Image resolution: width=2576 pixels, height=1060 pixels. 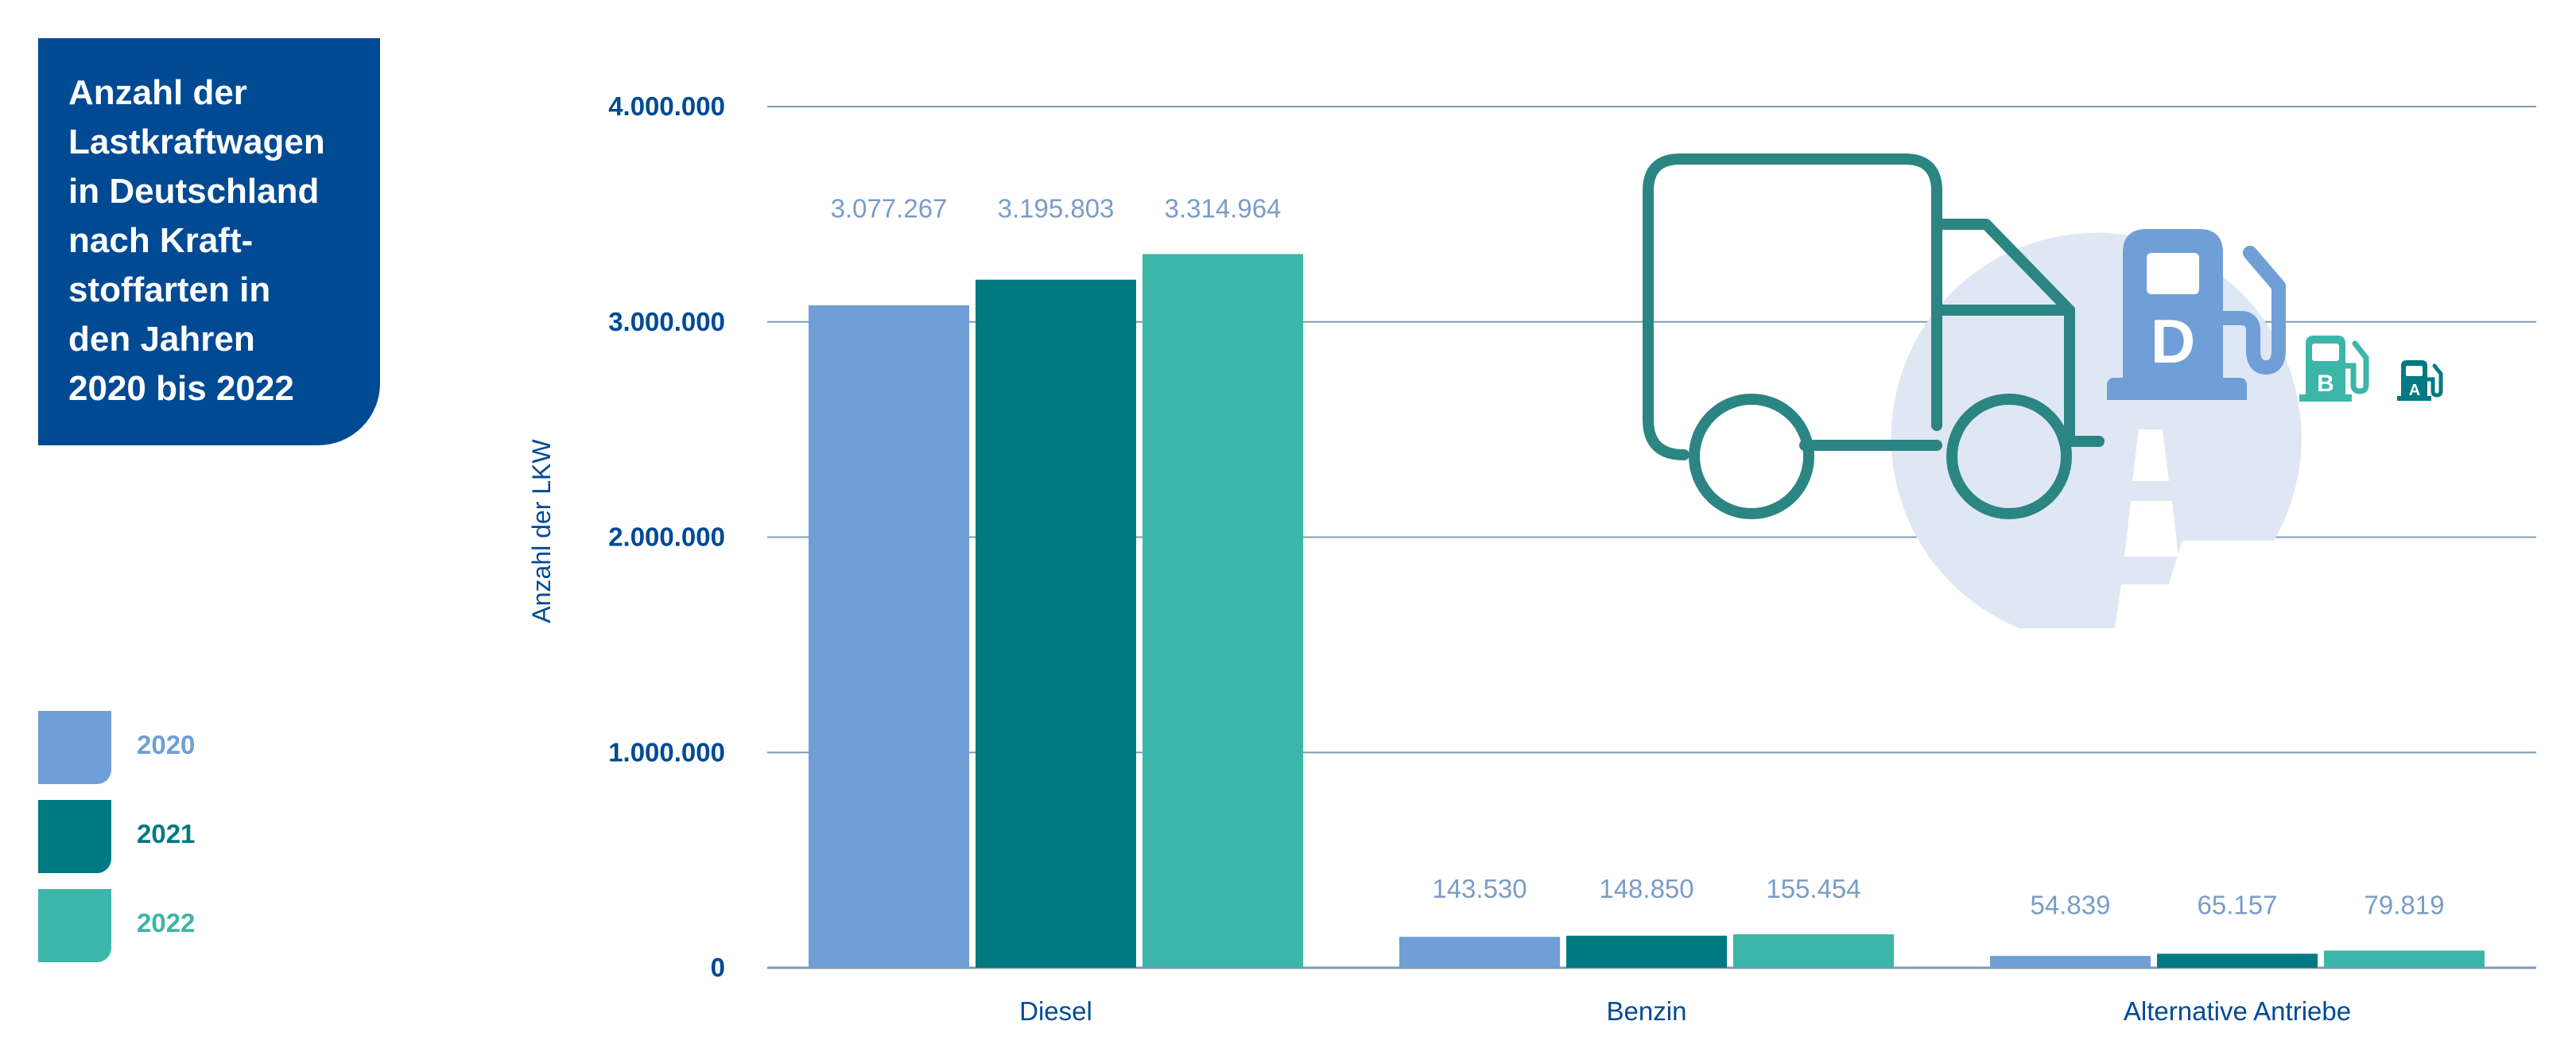 What do you see at coordinates (1813, 889) in the screenshot?
I see `data-label: 155.454` at bounding box center [1813, 889].